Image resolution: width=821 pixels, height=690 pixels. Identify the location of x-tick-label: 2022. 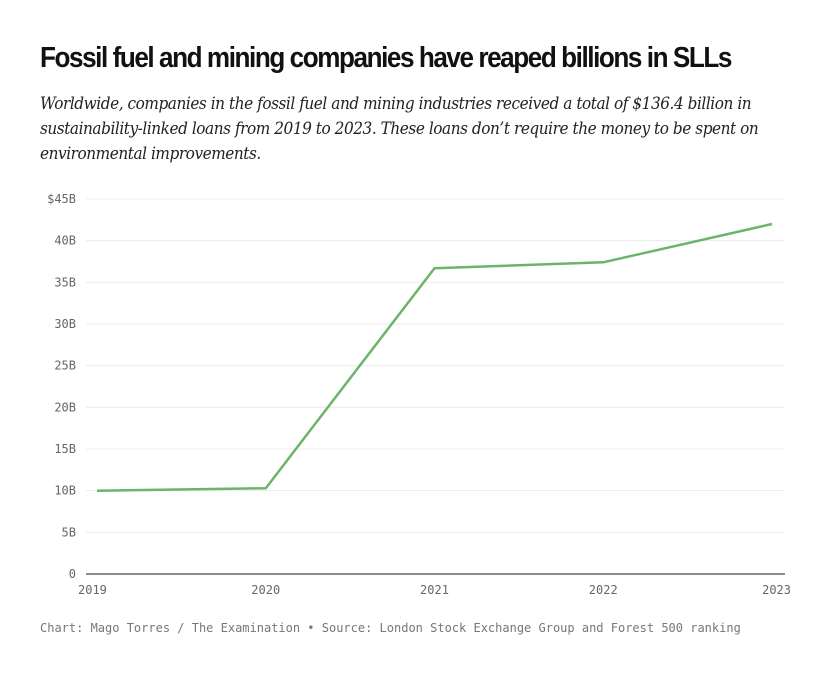
(603, 590).